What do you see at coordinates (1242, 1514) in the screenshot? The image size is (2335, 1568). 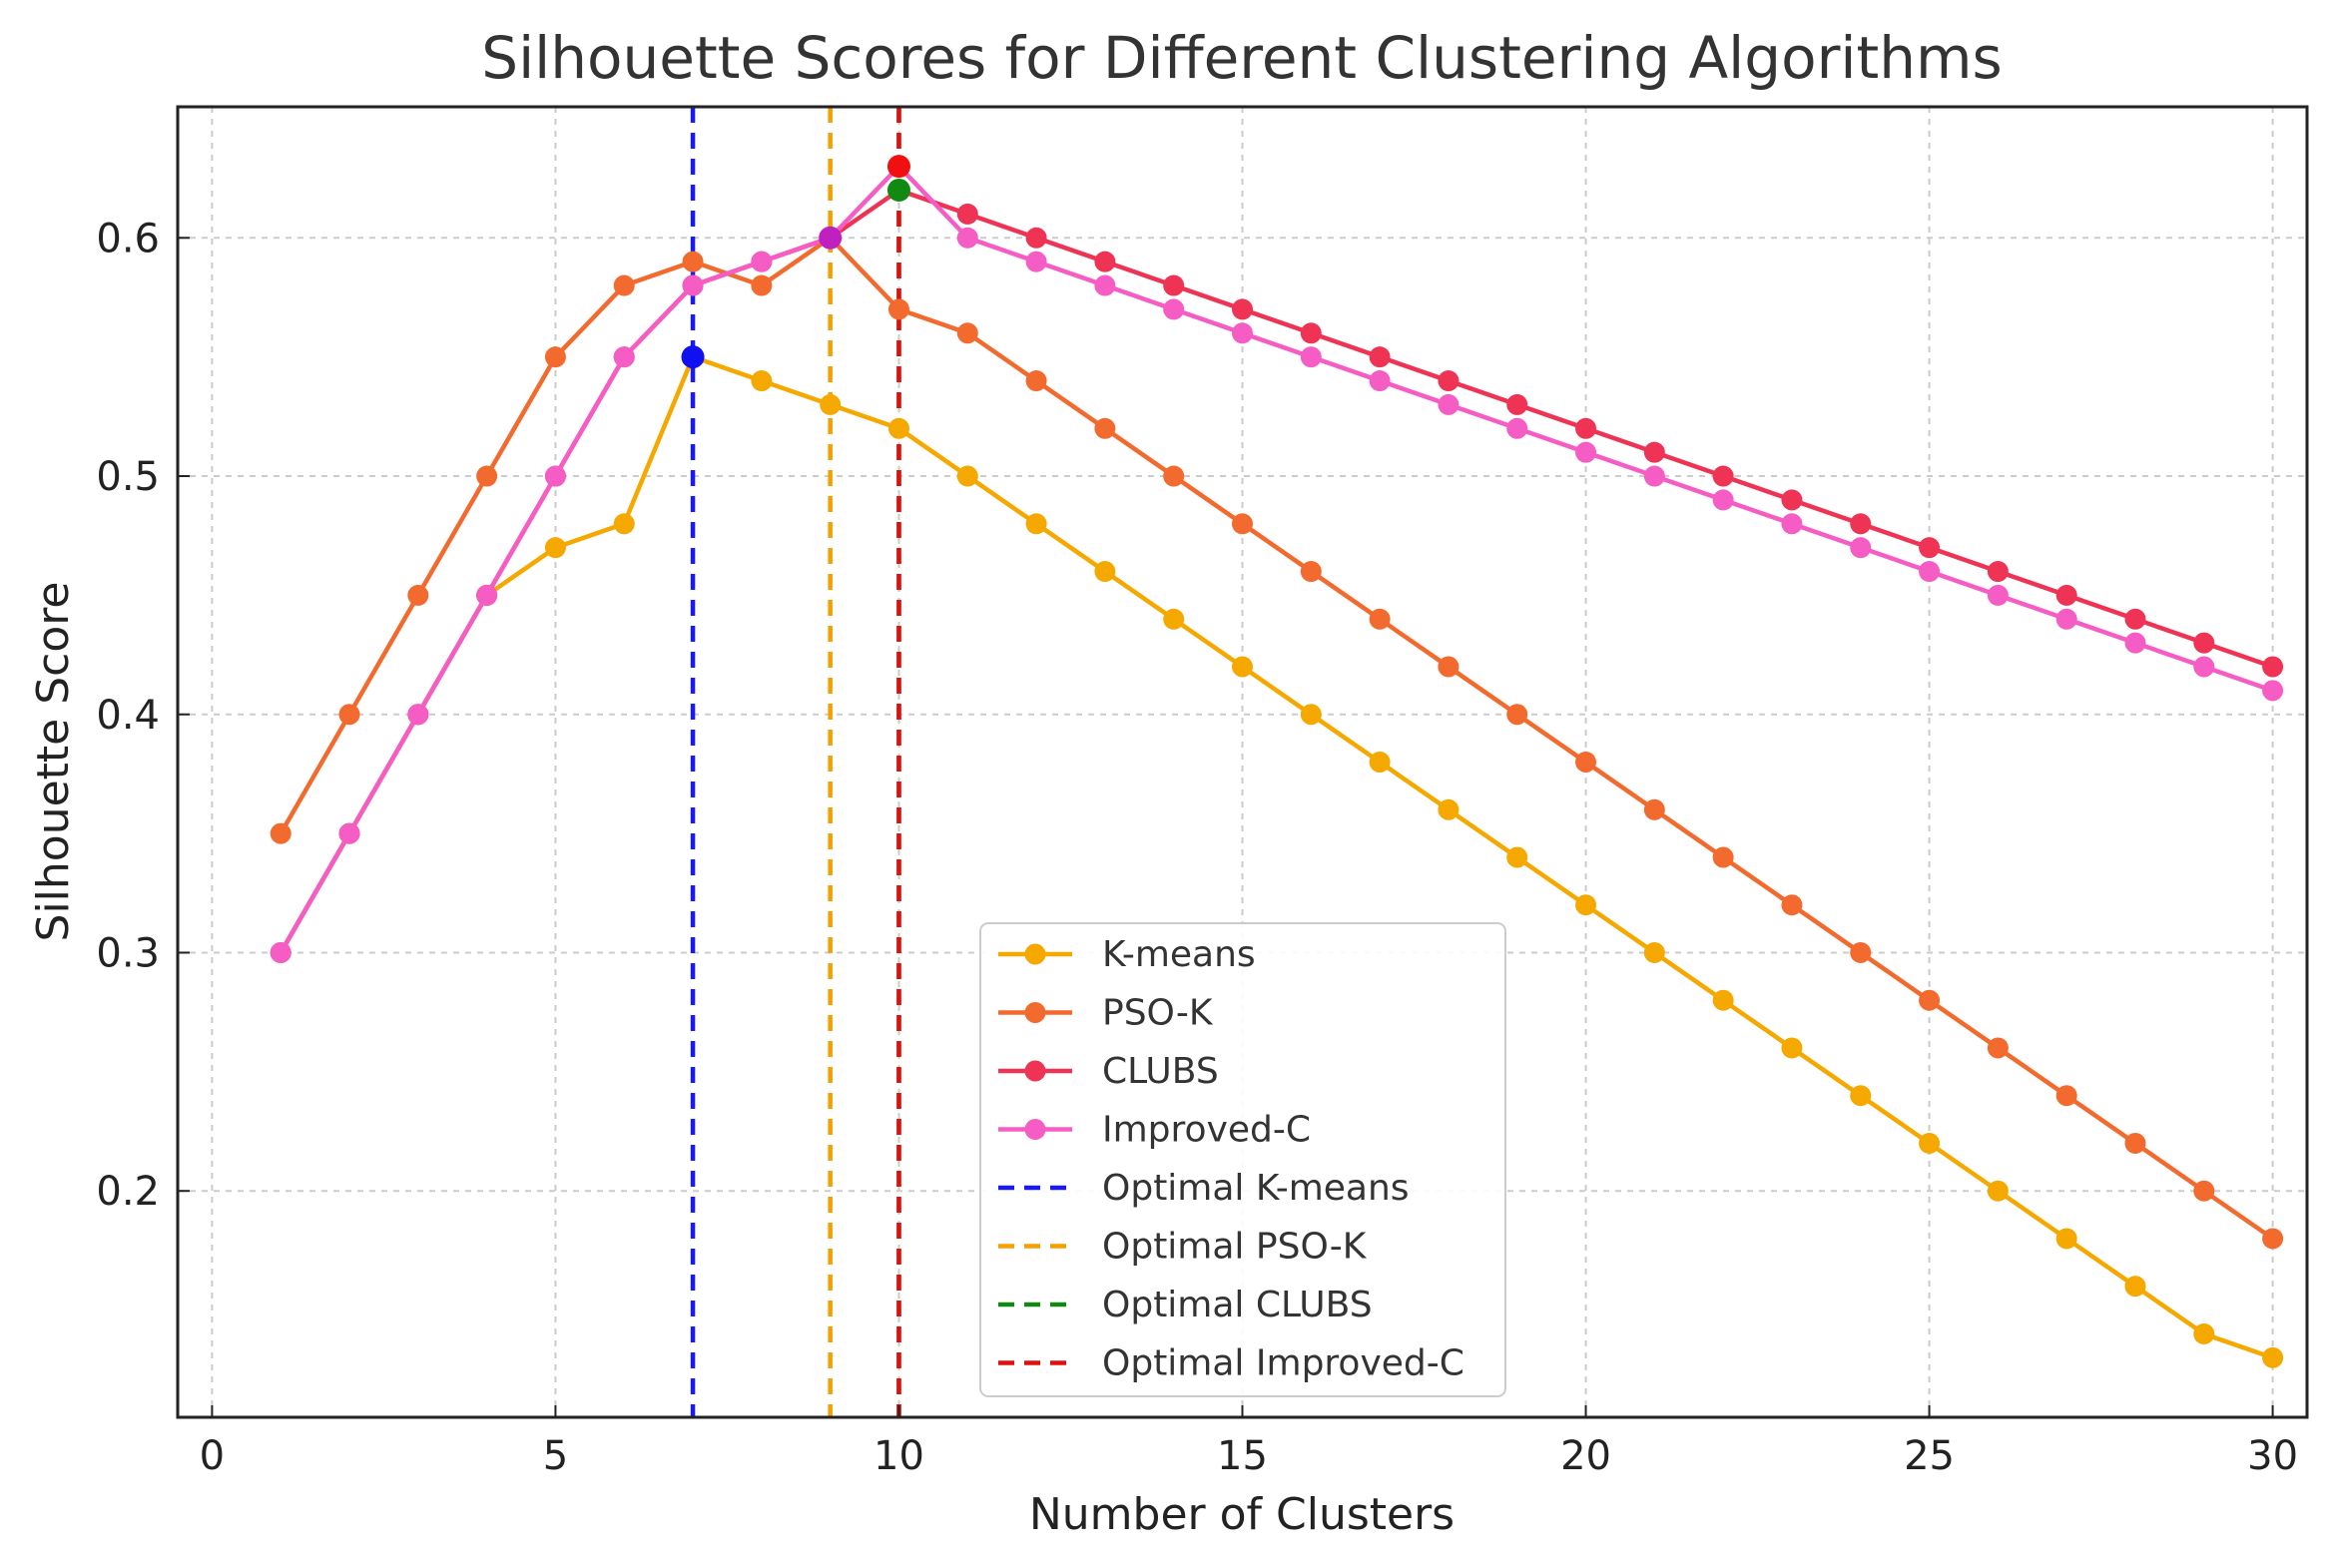 I see `x-axis-label: Number of Clusters` at bounding box center [1242, 1514].